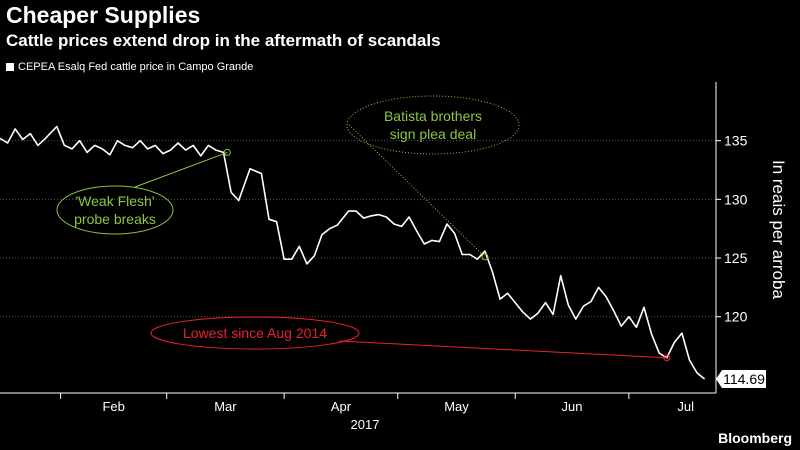 This screenshot has width=800, height=450. Describe the element at coordinates (755, 438) in the screenshot. I see `bloomberg-logo: Bloomberg` at that location.